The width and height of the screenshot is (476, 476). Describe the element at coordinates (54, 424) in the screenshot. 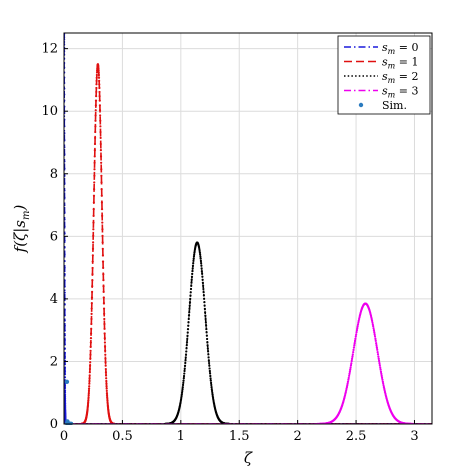

I see `y-tick-label: 0` at that location.